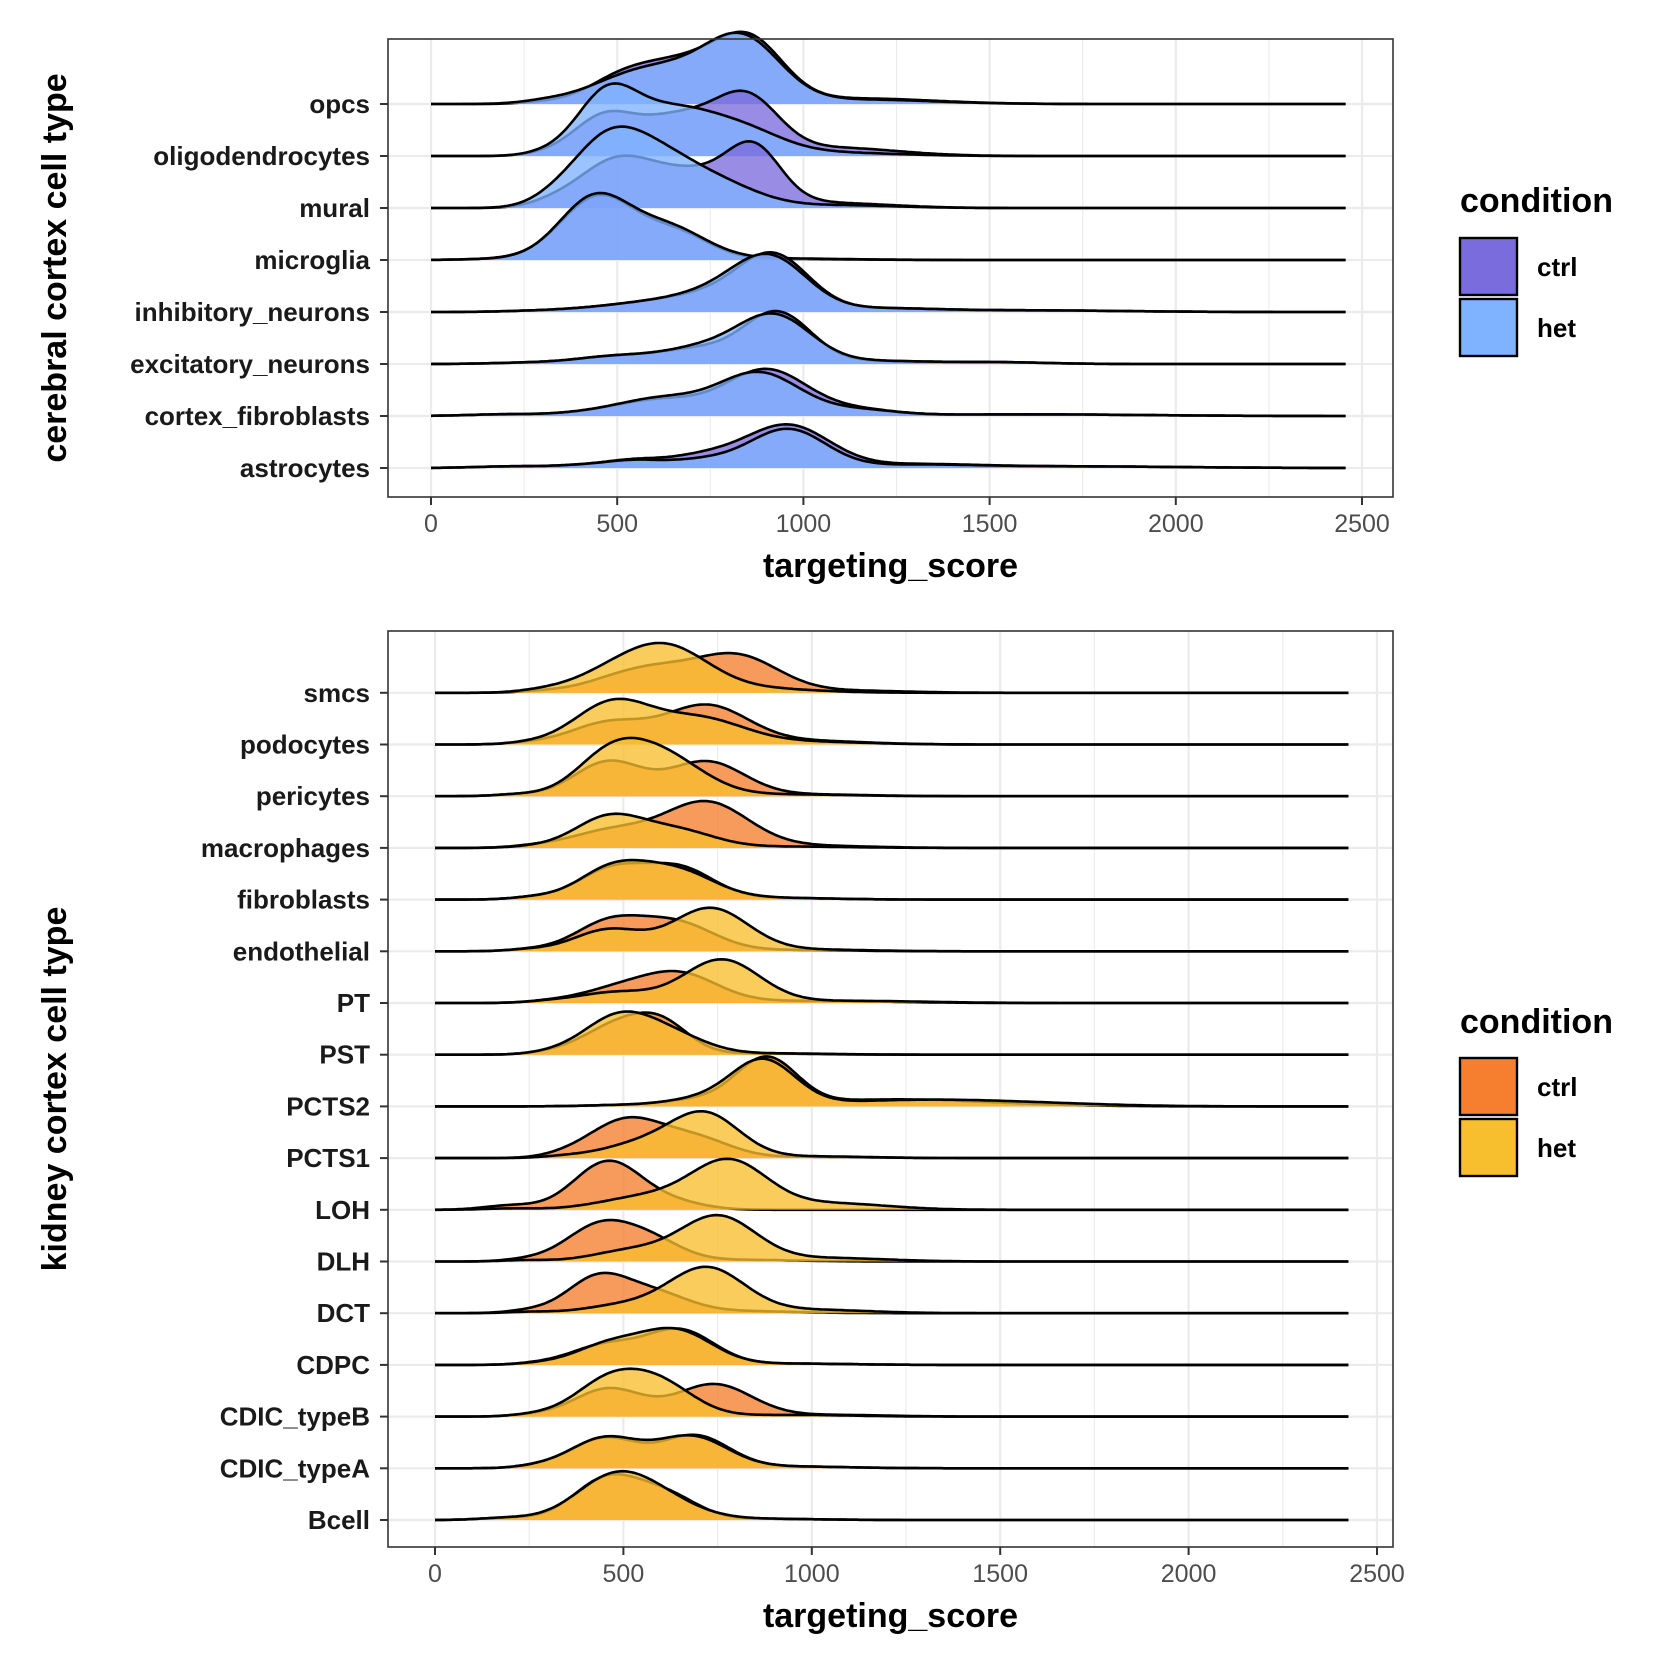 The height and width of the screenshot is (1666, 1666). Describe the element at coordinates (334, 208) in the screenshot. I see `y-tick-label: mural` at that location.